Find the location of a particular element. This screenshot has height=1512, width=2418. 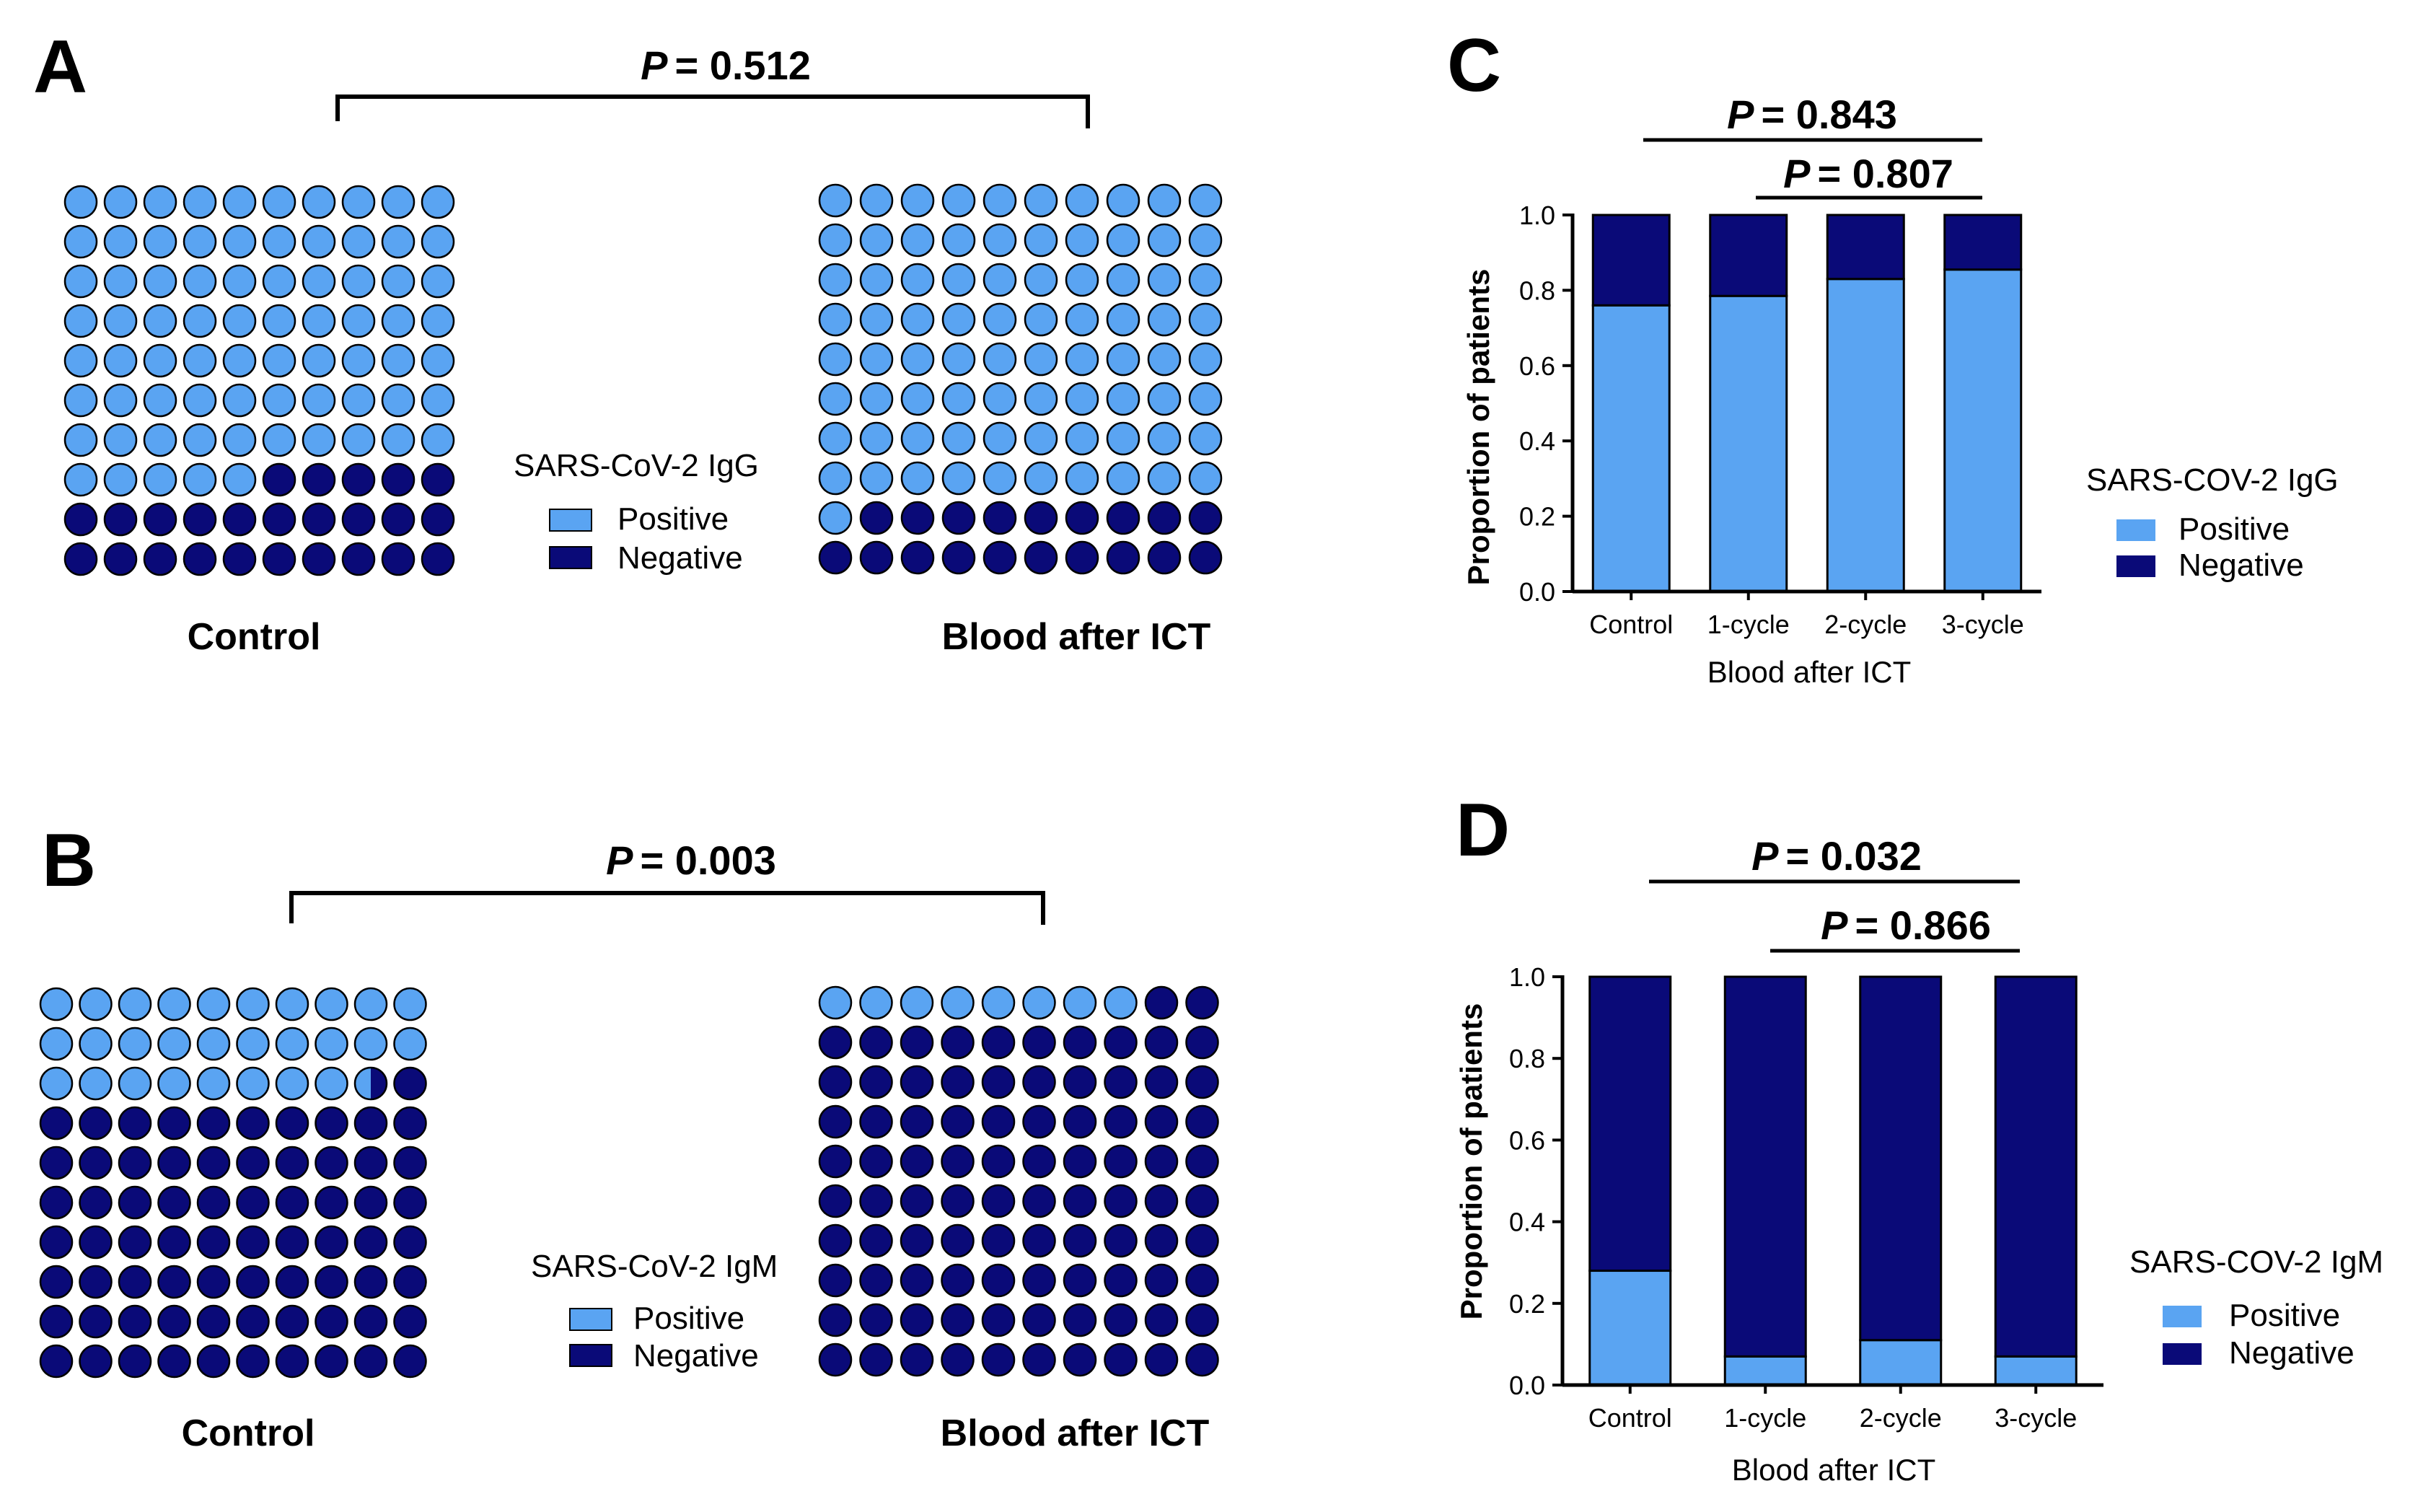

comparison-control-vs-3-cycle: P = 0.032 is located at coordinates (1834, 859).